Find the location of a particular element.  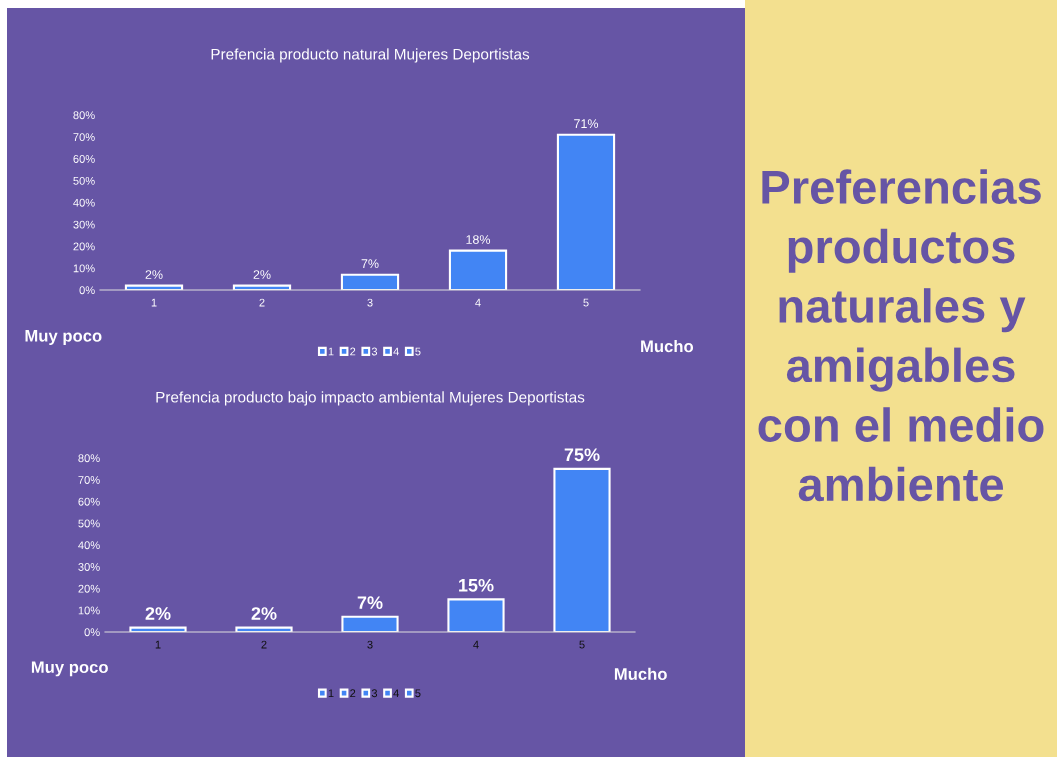

text: Preferencias productos naturales y amigables con el medio ambiente is located at coordinates (901, 335).